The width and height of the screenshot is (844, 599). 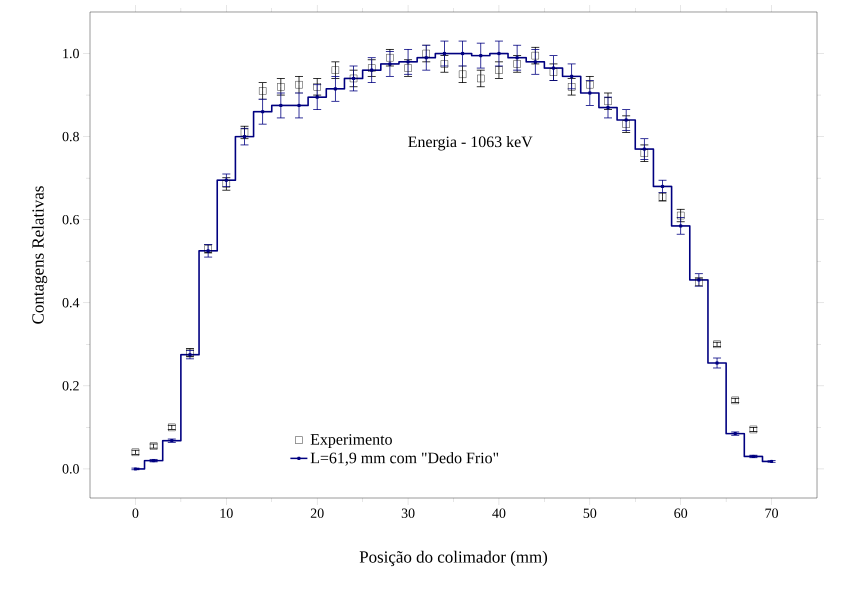 I want to click on x-axis-title: Posição do colimador (mm), so click(x=454, y=558).